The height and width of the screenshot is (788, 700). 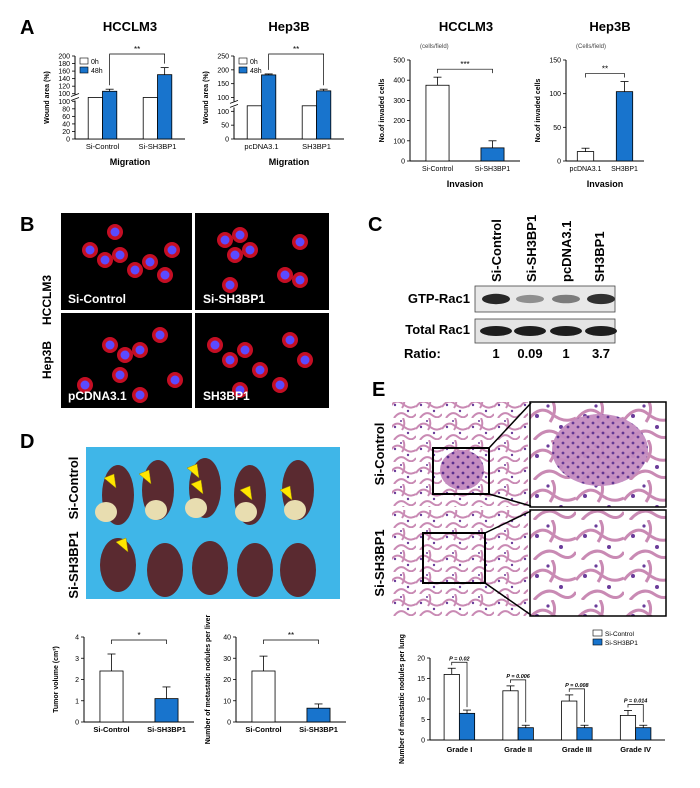 What do you see at coordinates (605, 184) in the screenshot?
I see `x-axis-label: Invasion` at bounding box center [605, 184].